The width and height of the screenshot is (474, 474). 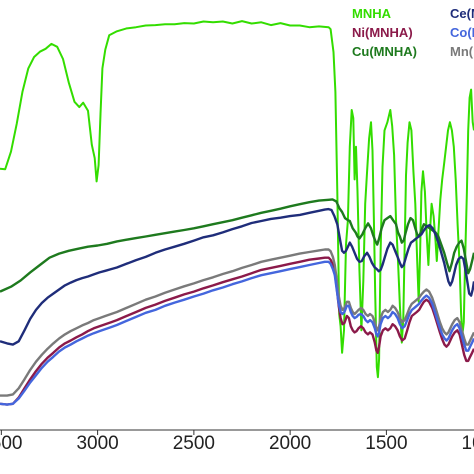 I want to click on legend-label-cu-mnha: Cu(MNHA), so click(x=384, y=51).